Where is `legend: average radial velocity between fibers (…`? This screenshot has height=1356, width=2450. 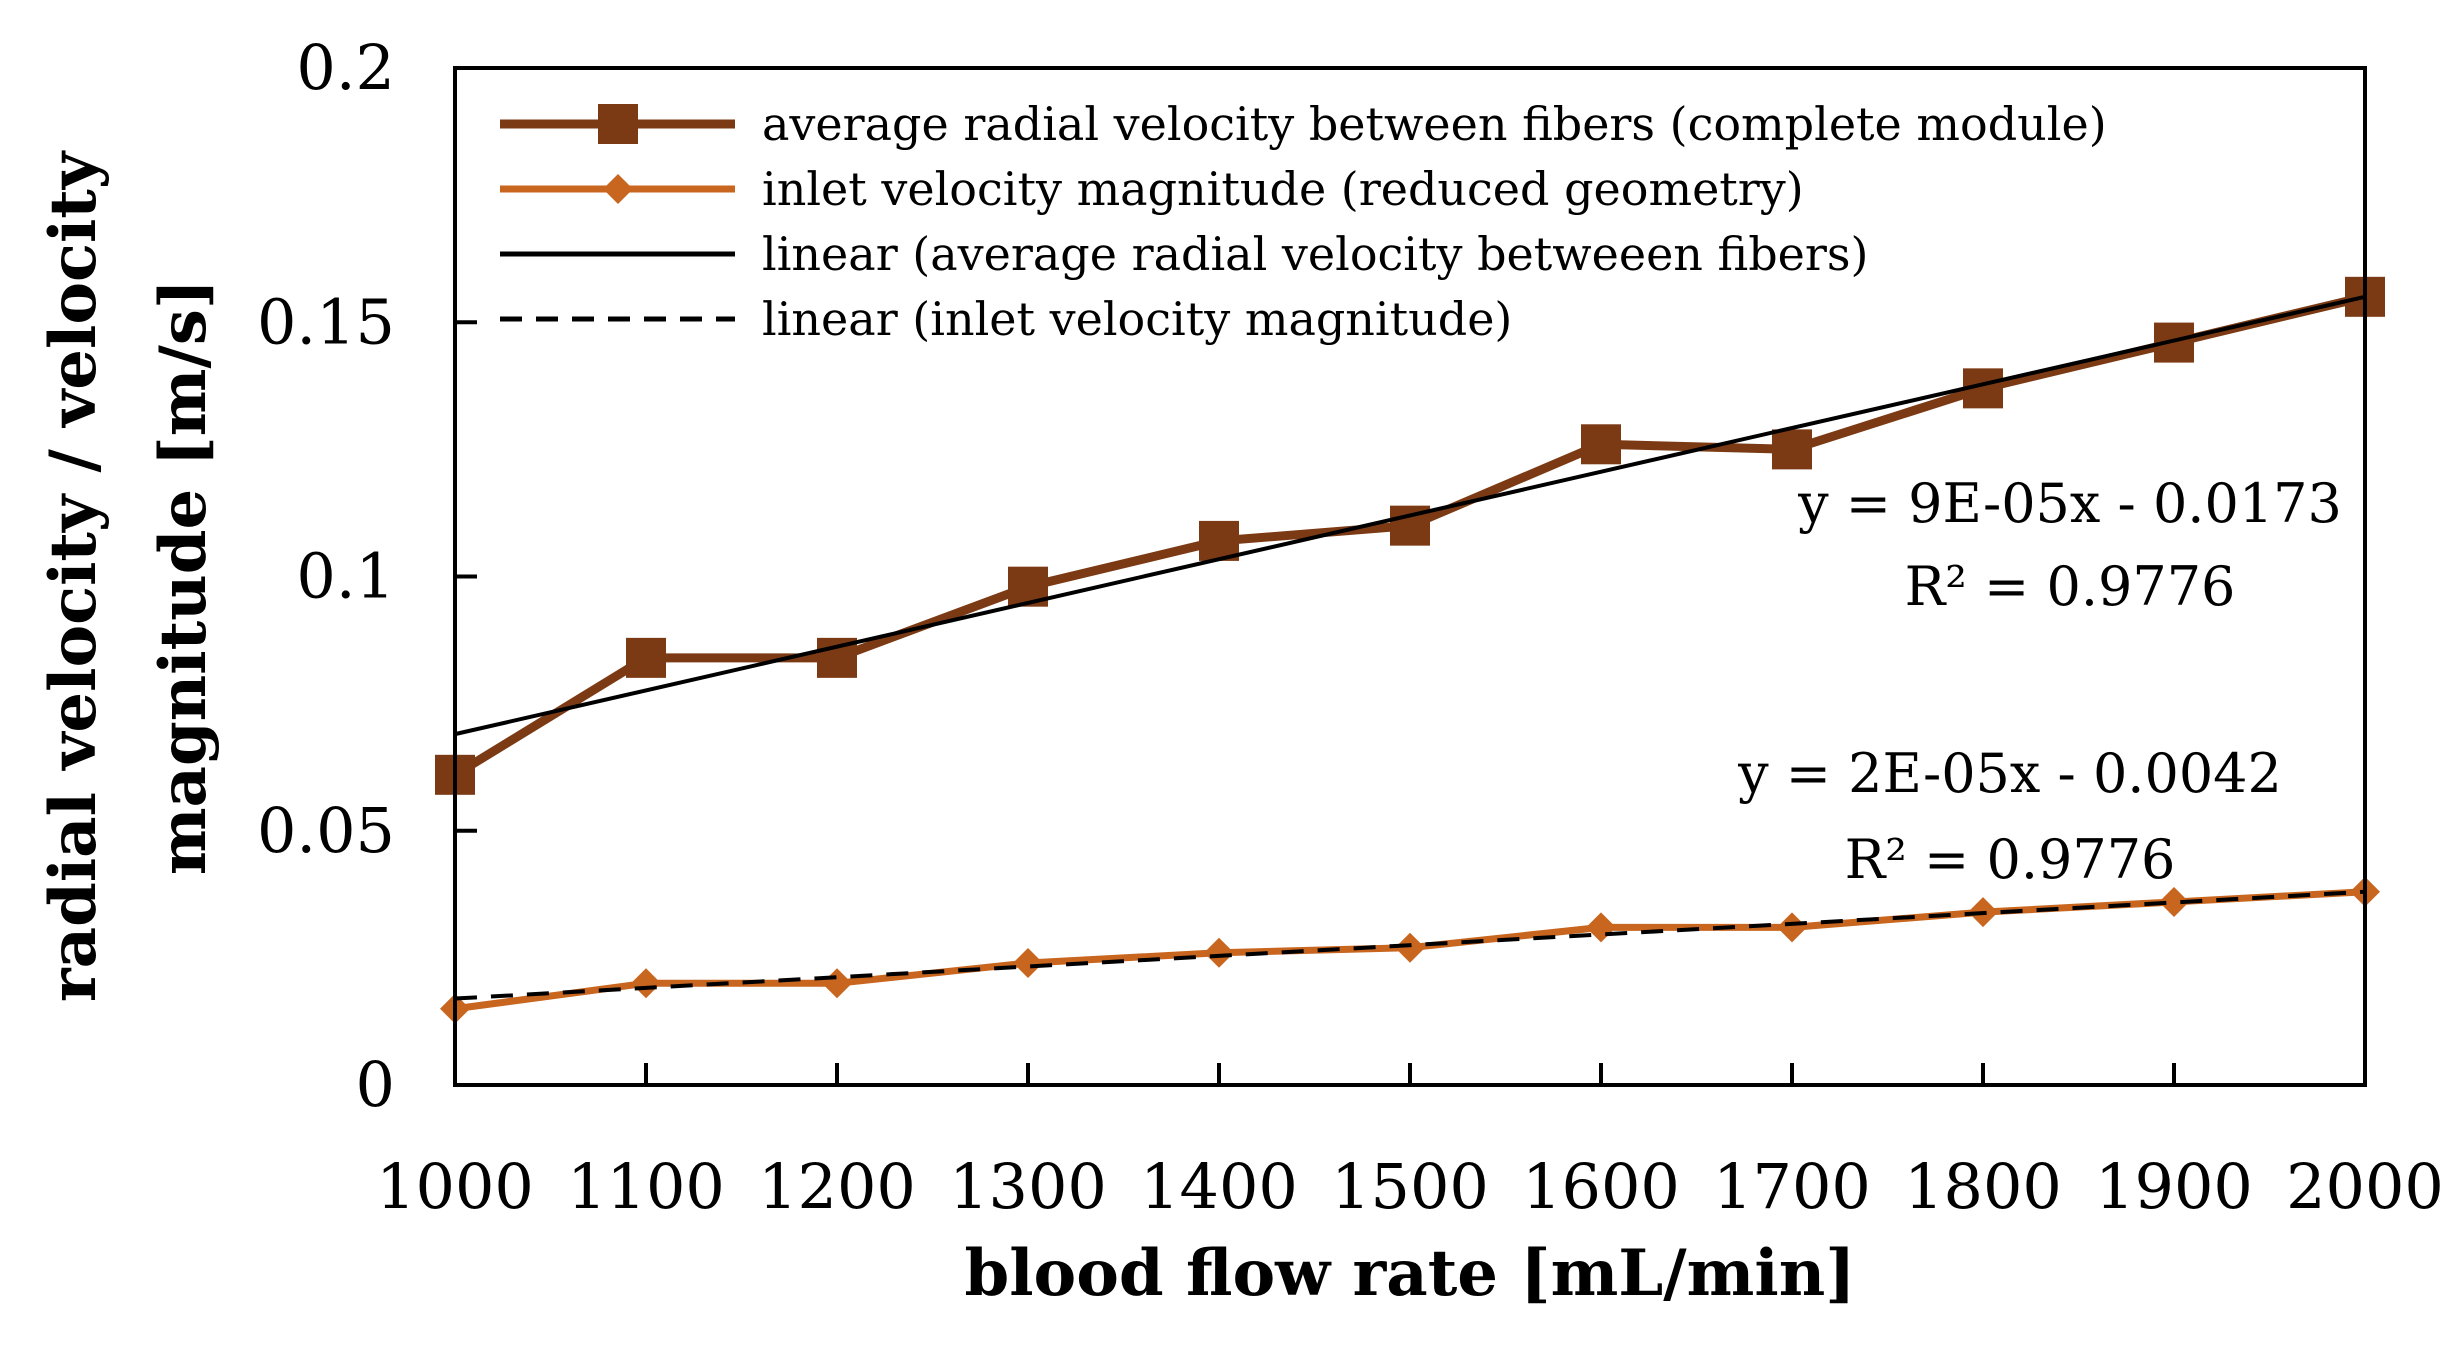 legend: average radial velocity between fibers (… is located at coordinates (1303, 221).